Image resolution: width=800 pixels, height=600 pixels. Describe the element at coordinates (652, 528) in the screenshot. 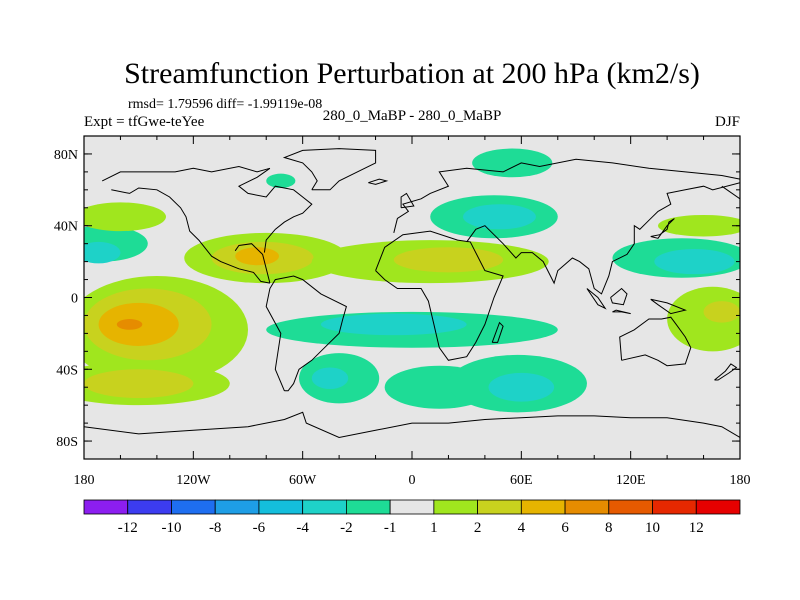

I see `colorbar-label: 10` at that location.